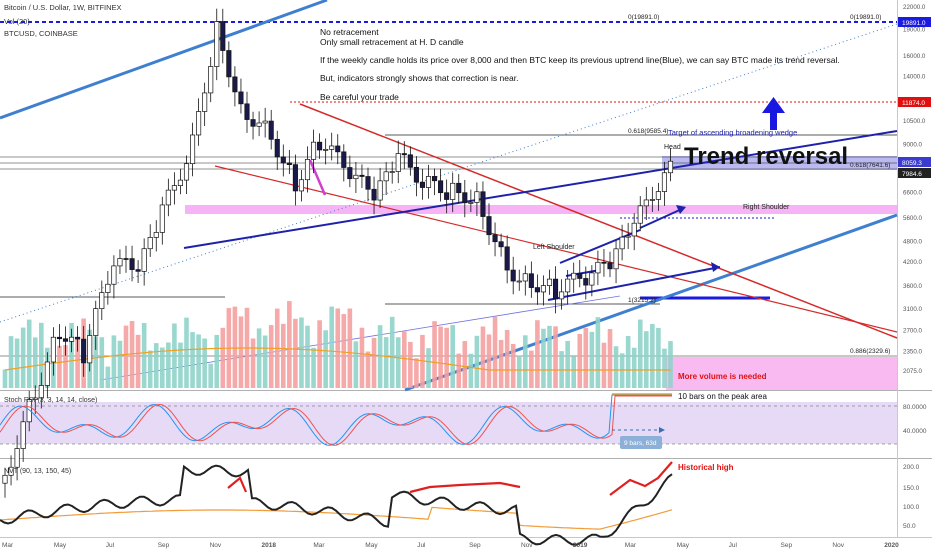 The height and width of the screenshot is (550, 932). I want to click on price-badge-second-text: 7984.6, so click(912, 174).